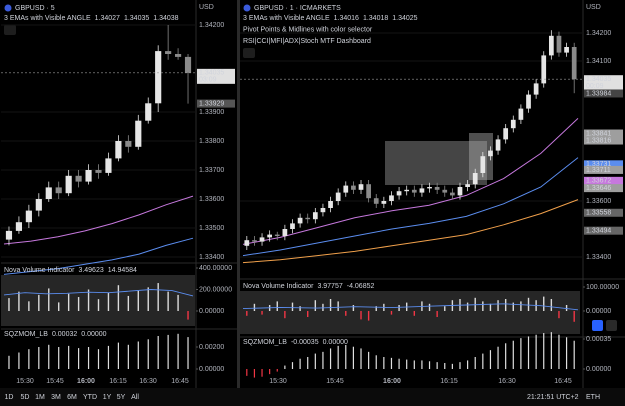  I want to click on price-tag-label: 1.33711, so click(598, 170).